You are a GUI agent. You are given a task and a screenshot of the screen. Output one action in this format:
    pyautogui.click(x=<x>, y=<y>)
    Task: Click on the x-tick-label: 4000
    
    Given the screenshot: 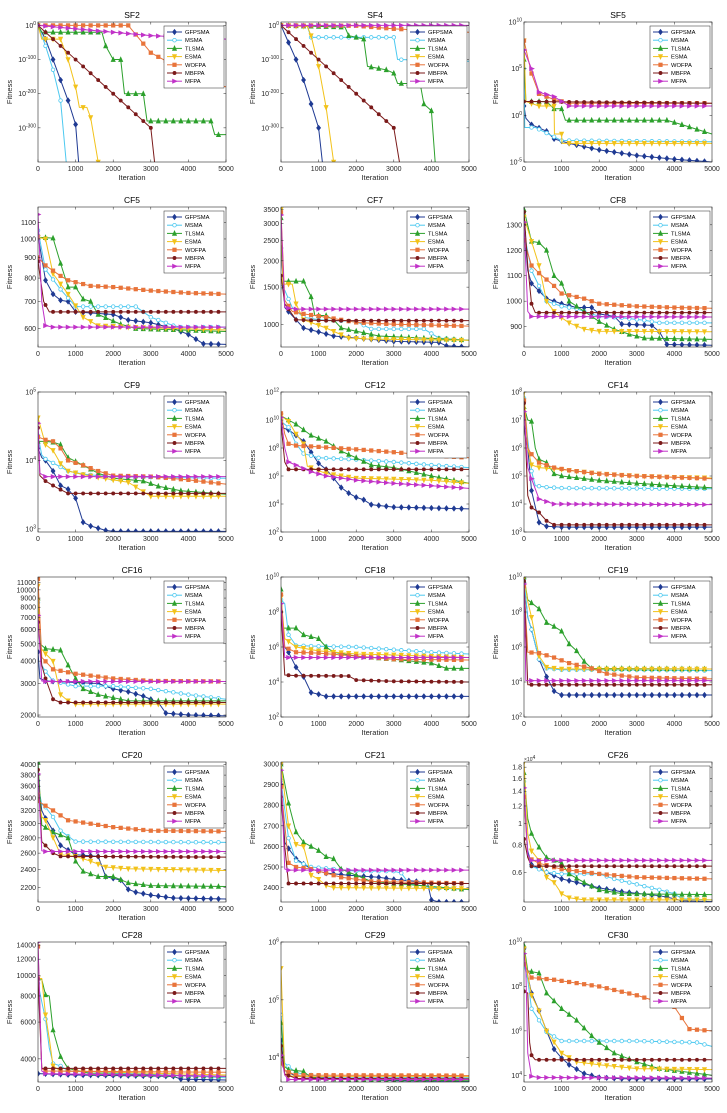 What is the action you would take?
    pyautogui.click(x=432, y=169)
    